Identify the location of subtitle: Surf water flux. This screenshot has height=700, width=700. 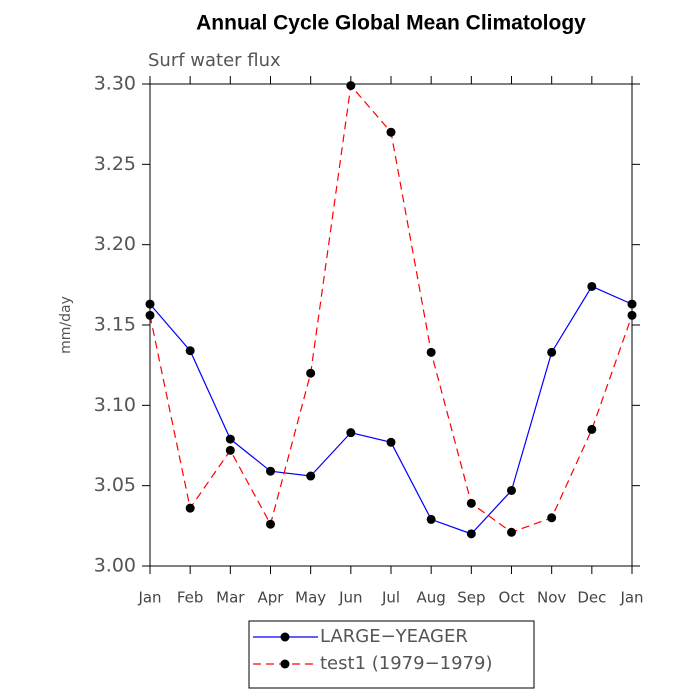
(214, 60).